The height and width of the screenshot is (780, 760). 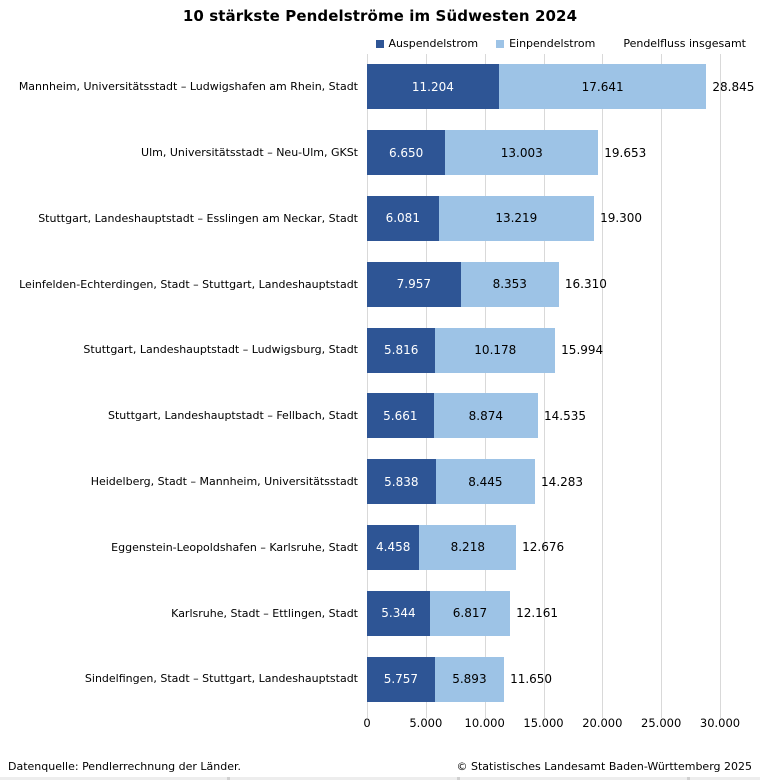 I want to click on legend-label: Pendelfluss insgesamt, so click(x=684, y=43).